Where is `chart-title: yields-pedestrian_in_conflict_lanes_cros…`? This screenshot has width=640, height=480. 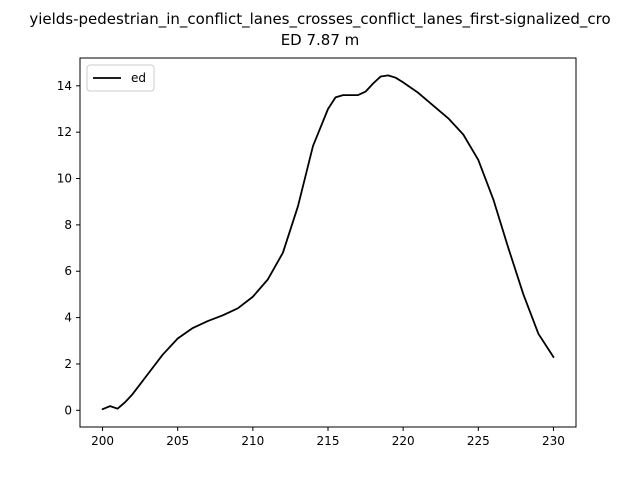 chart-title: yields-pedestrian_in_conflict_lanes_cros… is located at coordinates (319, 19).